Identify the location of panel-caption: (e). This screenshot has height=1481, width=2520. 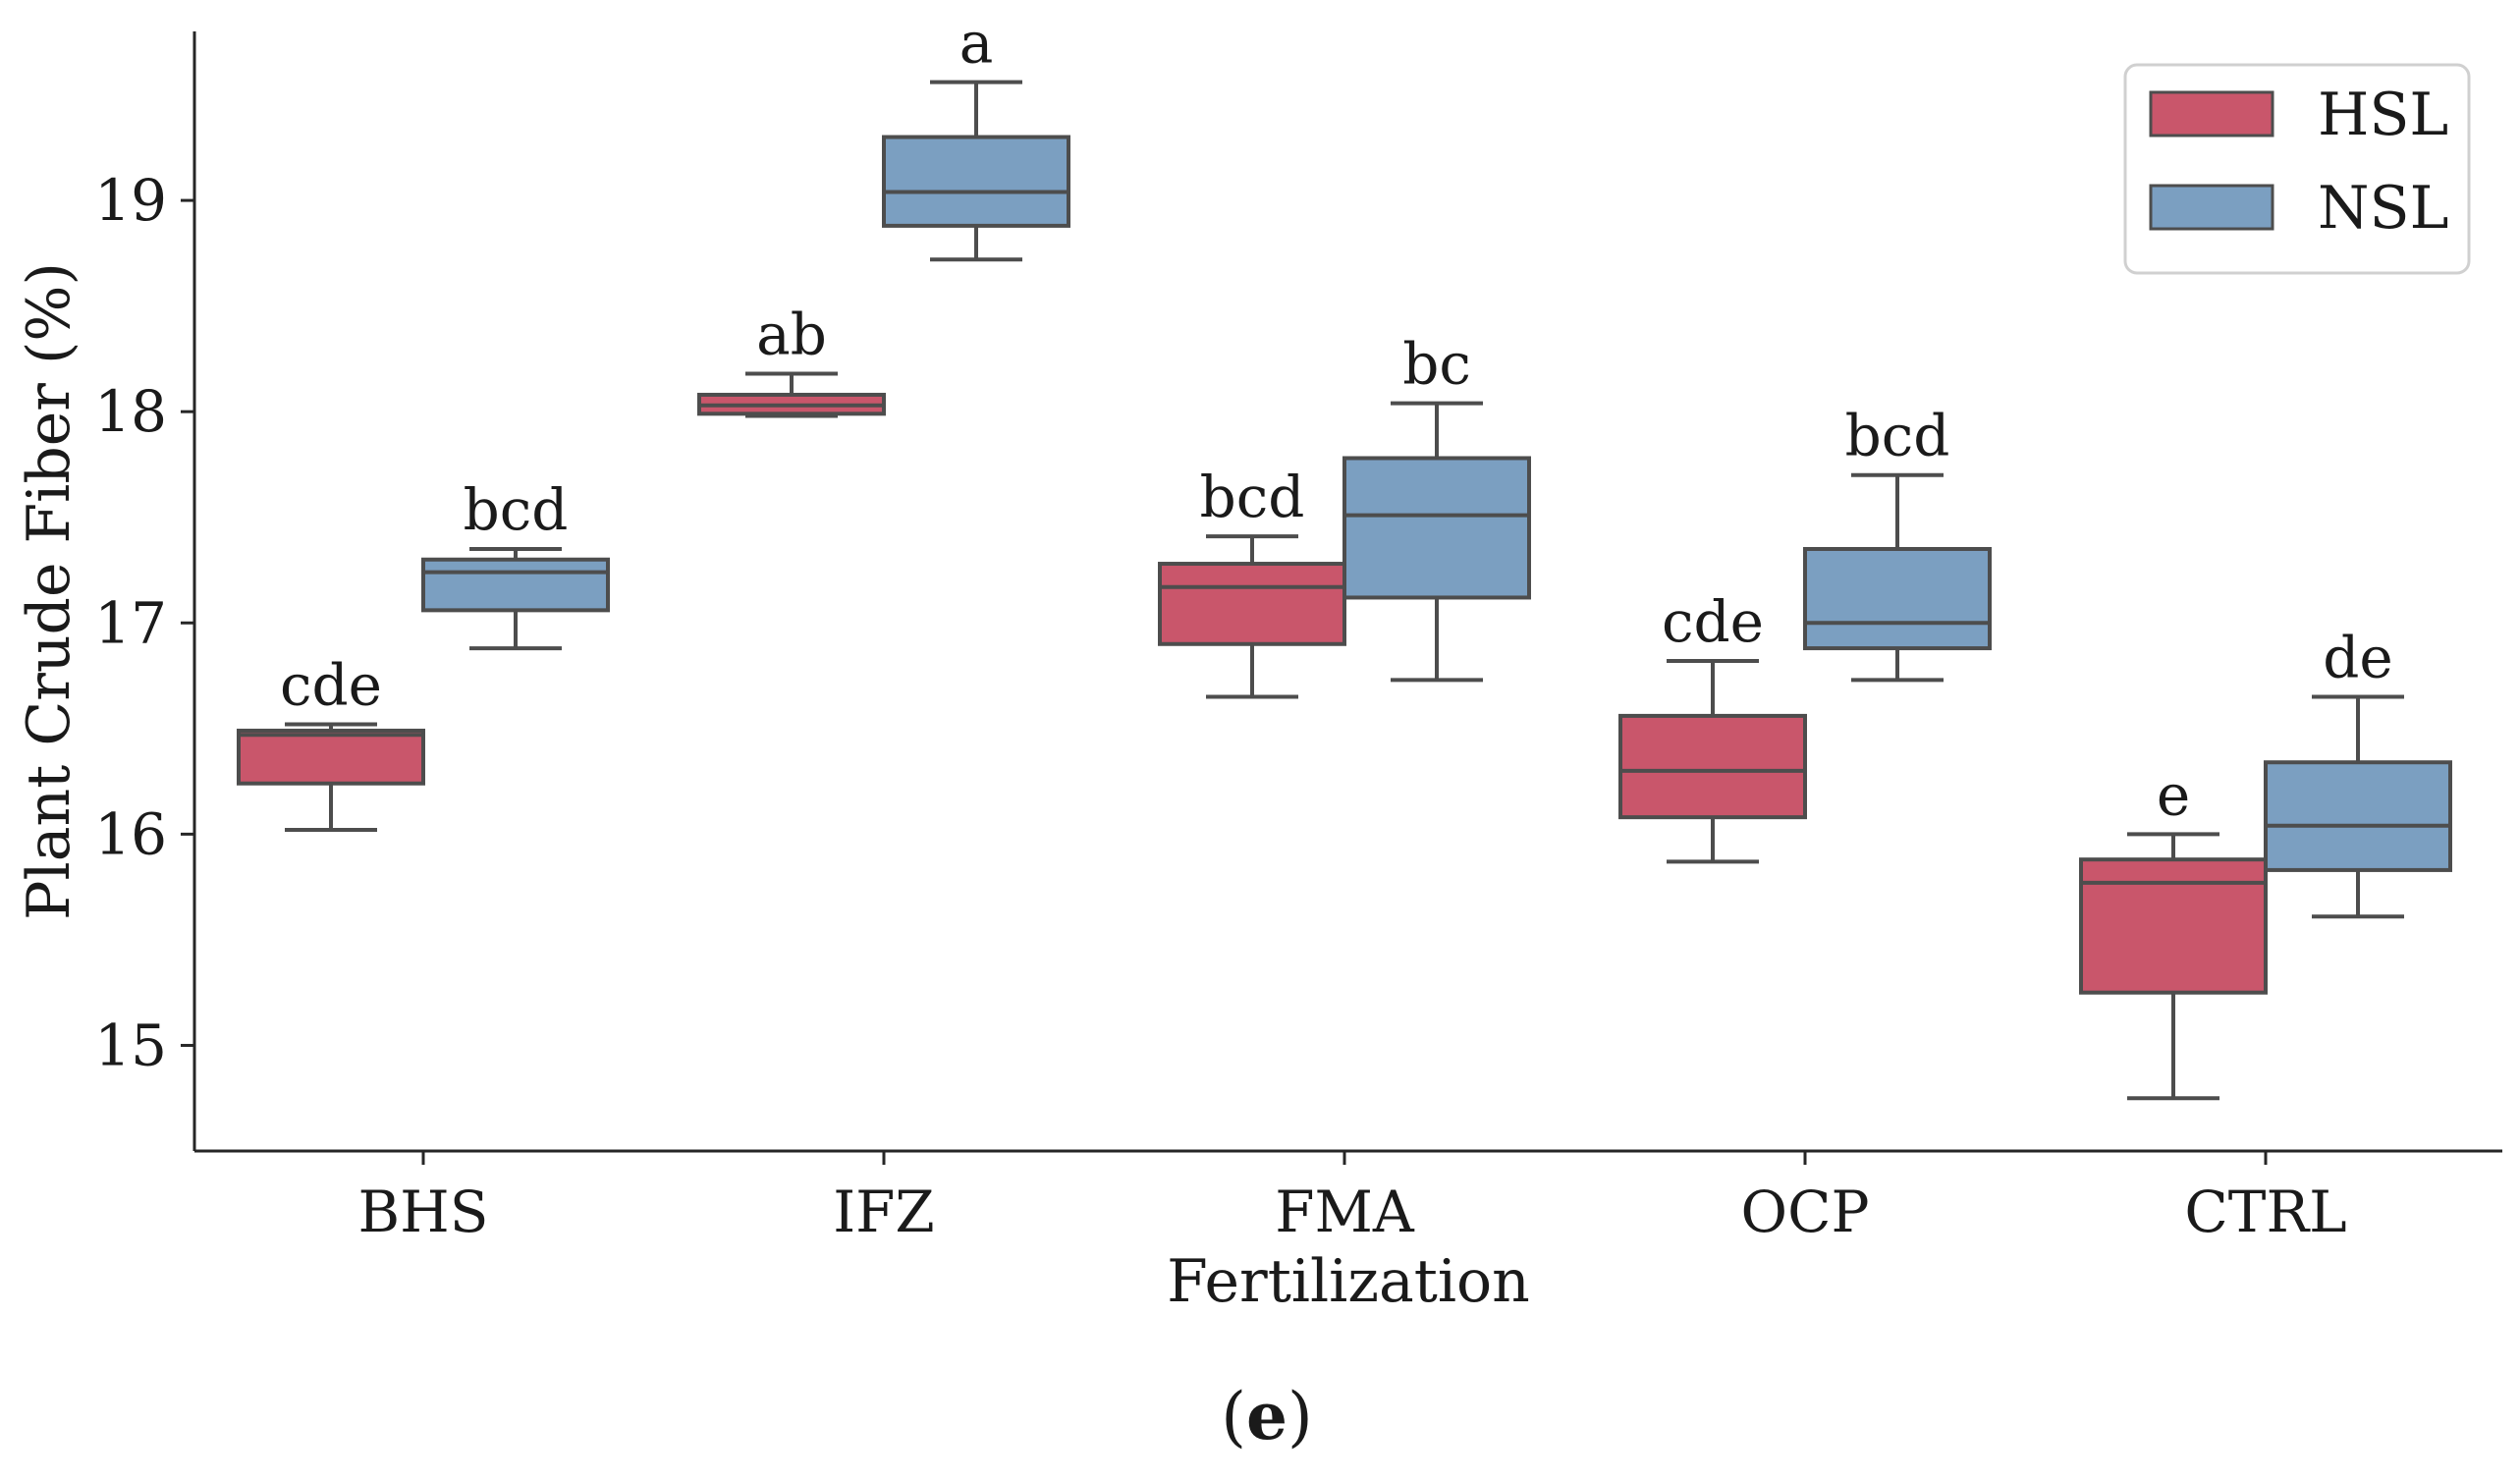
(1267, 1416).